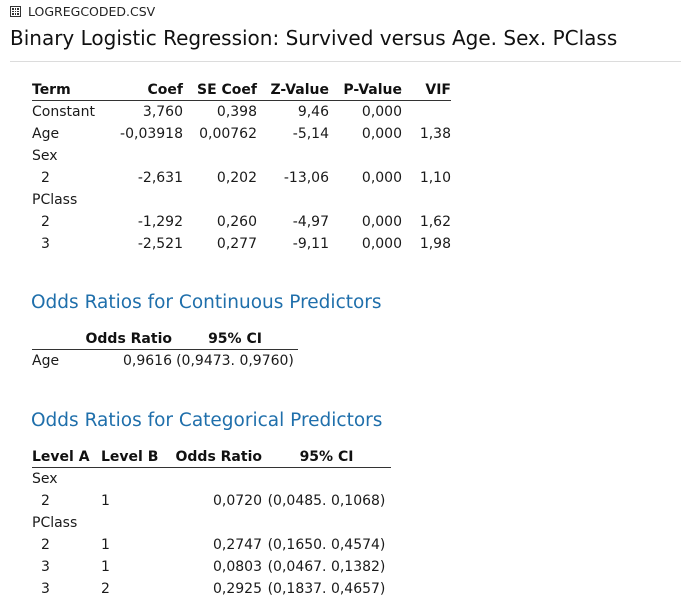 This screenshot has width=681, height=611. I want to click on categorical-section-title: Odds Ratios for Categorical Predictors, so click(207, 420).